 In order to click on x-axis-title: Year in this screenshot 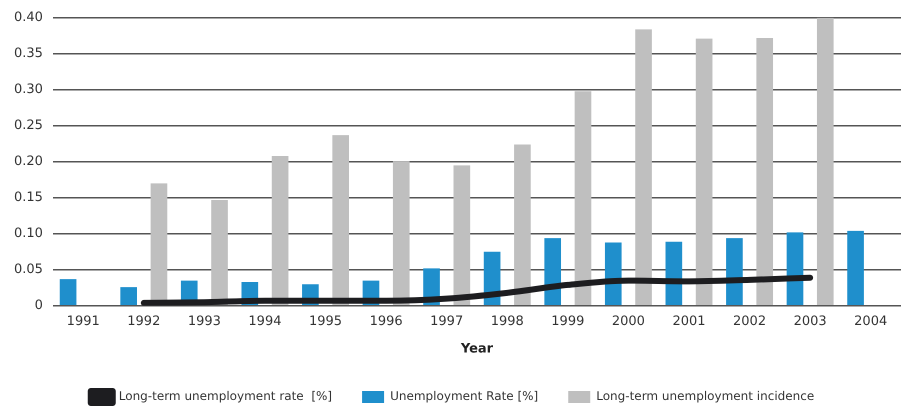, I will do `click(477, 349)`.